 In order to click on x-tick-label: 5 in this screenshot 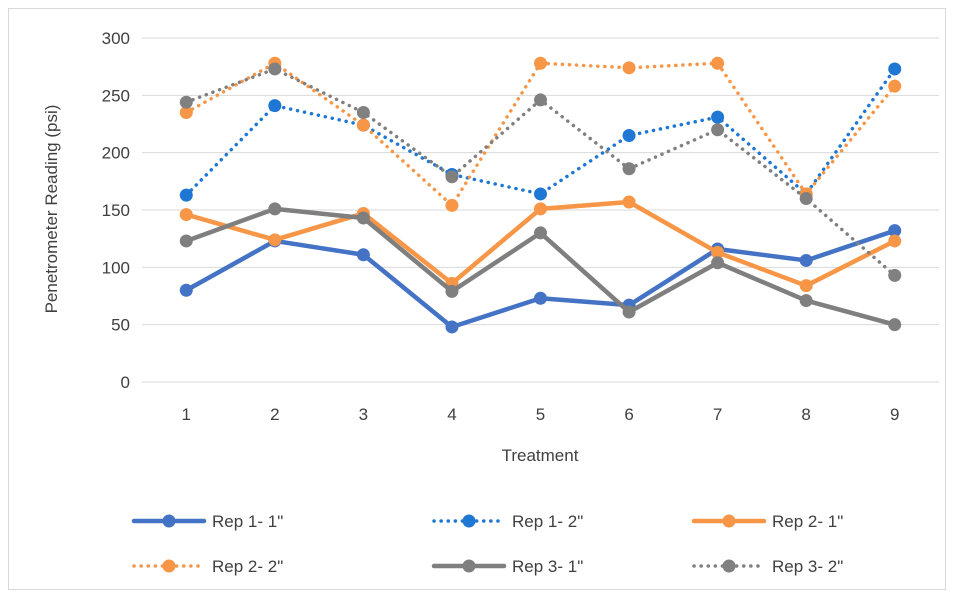, I will do `click(540, 414)`.